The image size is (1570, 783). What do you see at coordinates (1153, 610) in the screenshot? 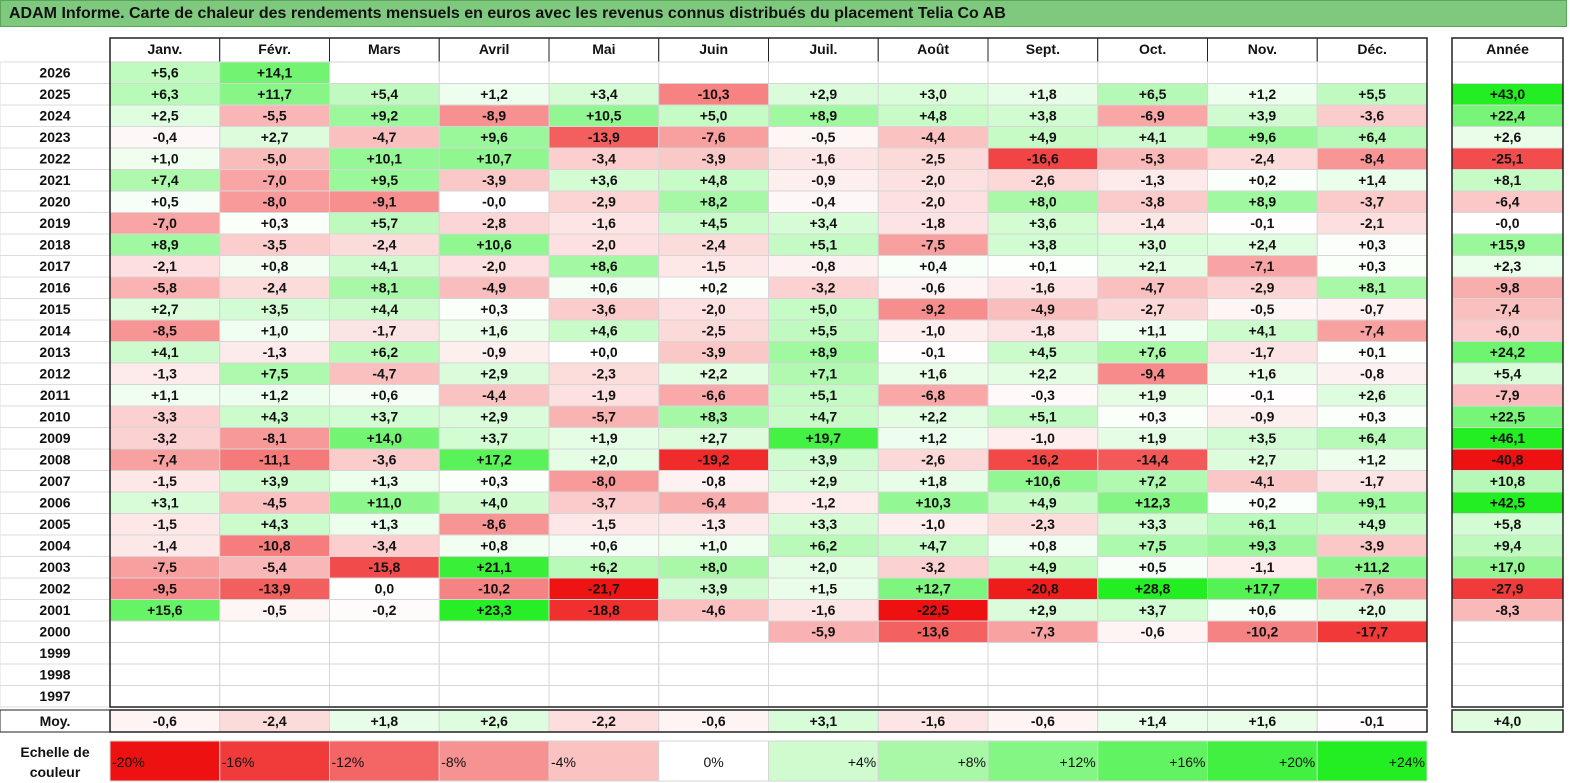
I see `cell-value: +3,7` at bounding box center [1153, 610].